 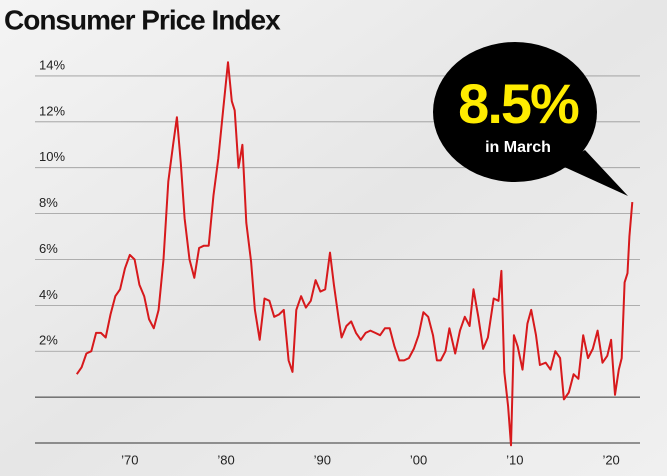 What do you see at coordinates (610, 459) in the screenshot?
I see `x-tick-label: ’20` at bounding box center [610, 459].